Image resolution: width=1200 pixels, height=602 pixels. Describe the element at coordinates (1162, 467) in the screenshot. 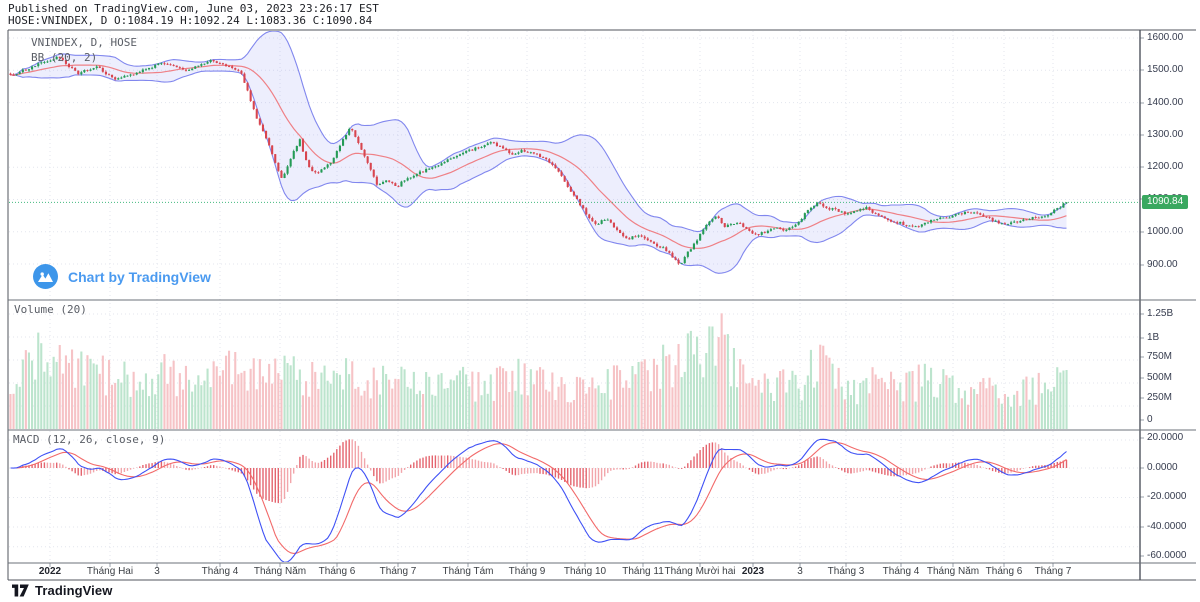

I see `macd-axis-label: 0.0000` at that location.